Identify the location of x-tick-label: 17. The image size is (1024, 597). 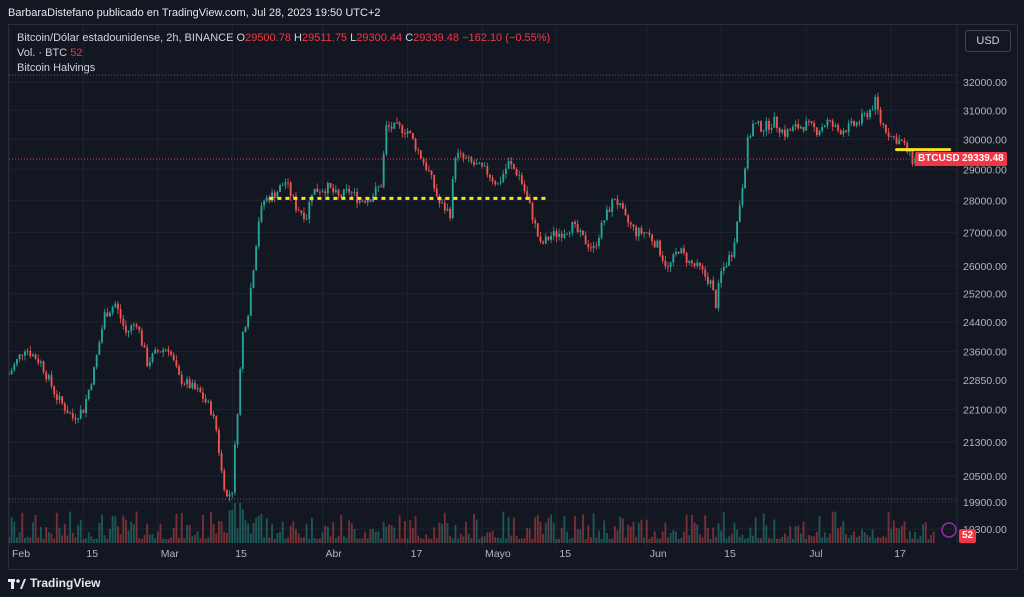
(417, 554).